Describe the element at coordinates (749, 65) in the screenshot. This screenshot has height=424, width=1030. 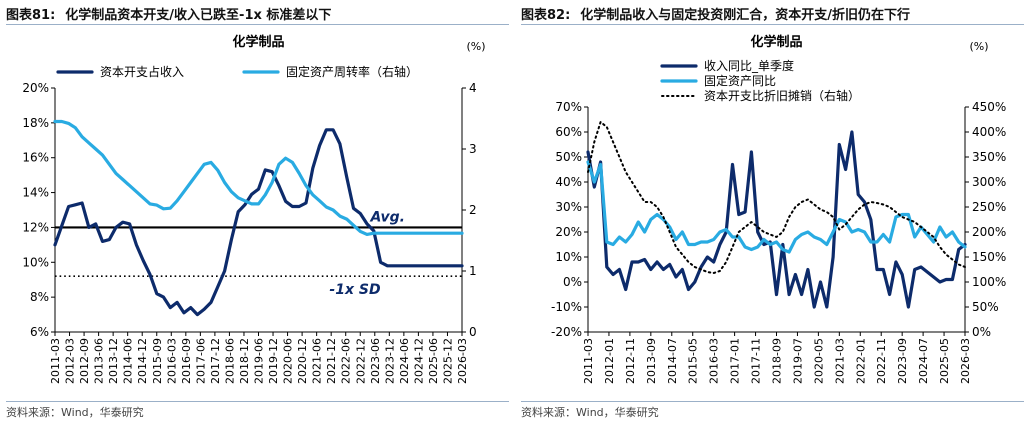
I see `legend-label: 收入同比_单季度` at that location.